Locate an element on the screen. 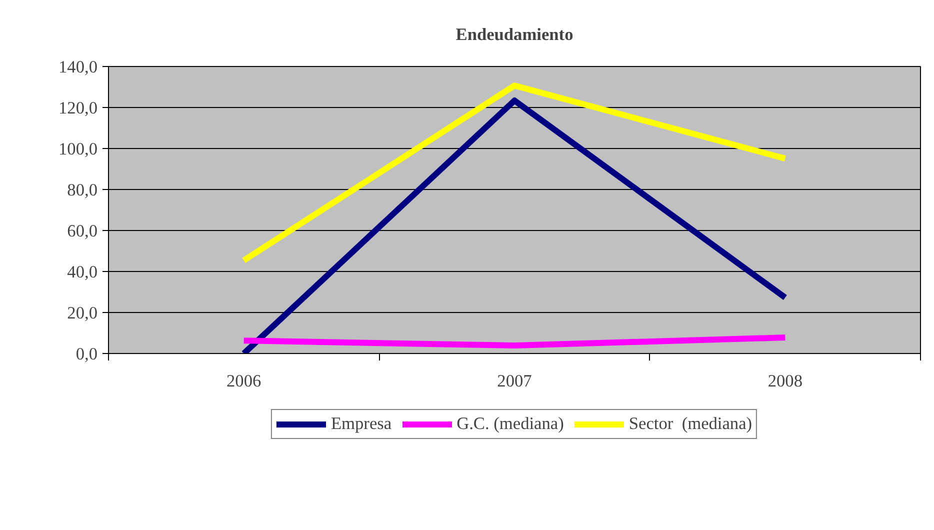 The image size is (934, 530). y-tick-label: 60,0 is located at coordinates (82, 231).